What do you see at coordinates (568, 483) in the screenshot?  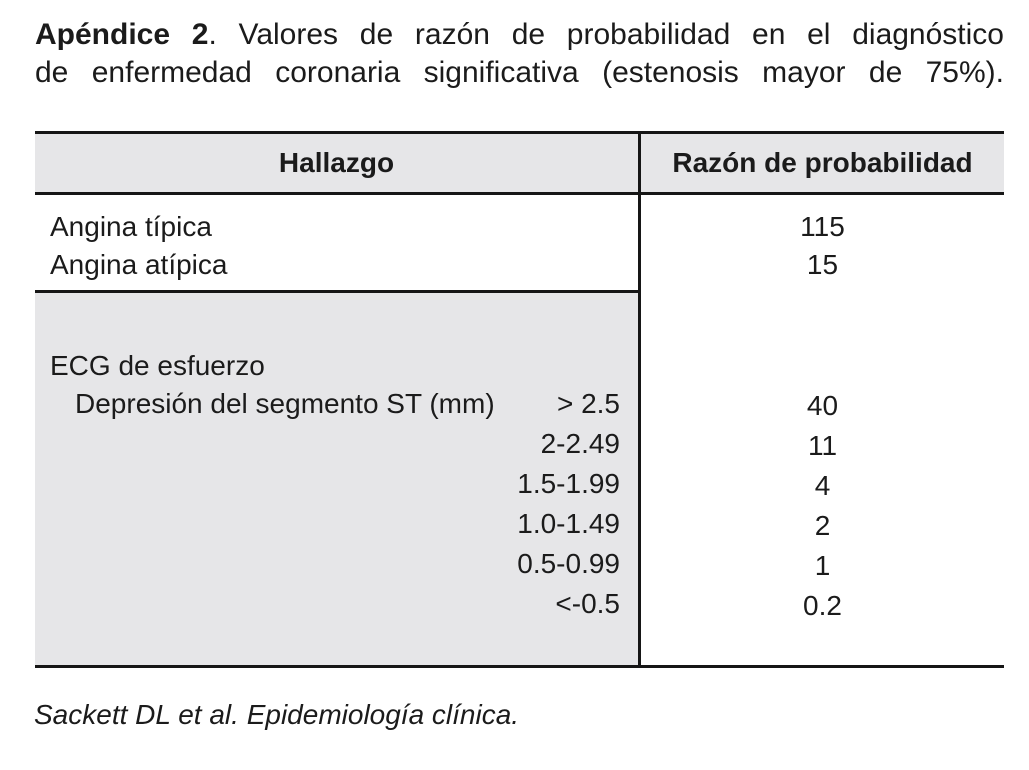 I see `ecg-range: 1.5-1.99` at bounding box center [568, 483].